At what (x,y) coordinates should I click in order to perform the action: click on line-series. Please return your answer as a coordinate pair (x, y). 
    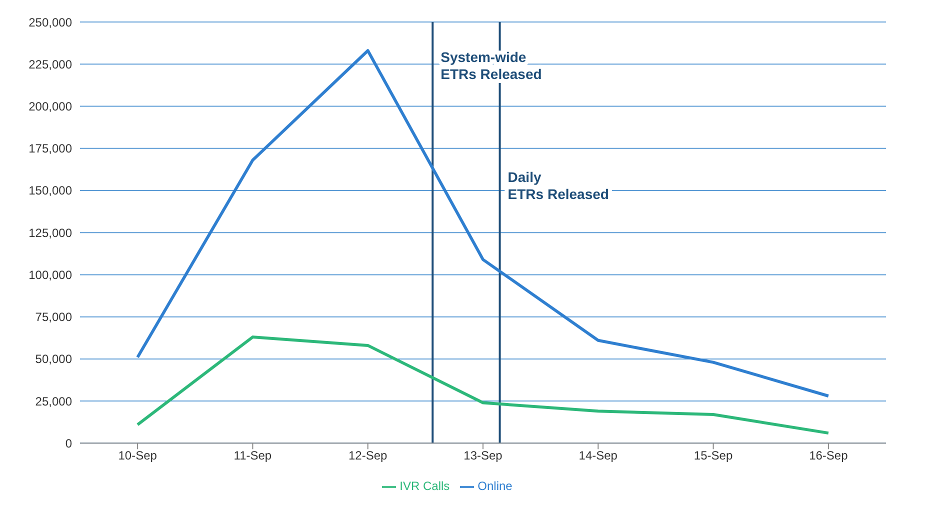
    Looking at the image, I should click on (483, 385).